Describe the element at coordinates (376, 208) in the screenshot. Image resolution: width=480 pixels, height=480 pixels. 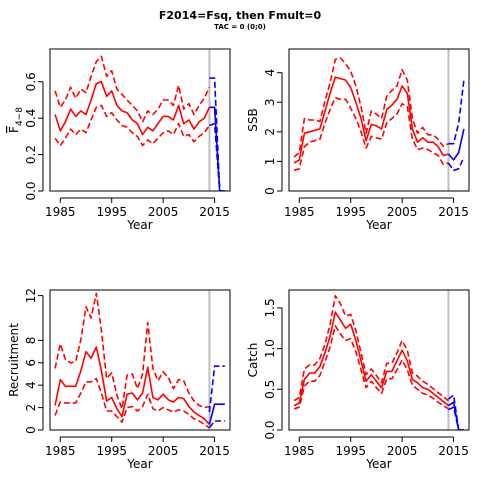
I see `ssb-x-axis: 1985 1995 2005 2015` at that location.